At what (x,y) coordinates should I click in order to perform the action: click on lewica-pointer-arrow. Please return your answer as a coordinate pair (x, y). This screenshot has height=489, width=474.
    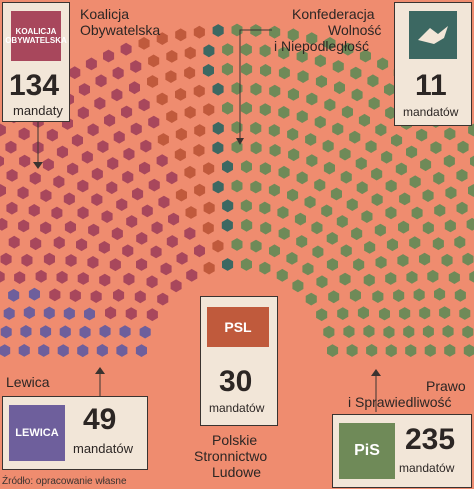
    Looking at the image, I should click on (100, 381).